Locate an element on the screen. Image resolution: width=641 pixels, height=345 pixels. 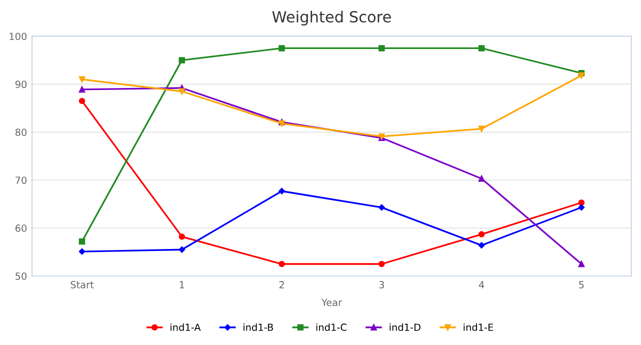
x-tick-label: 3 is located at coordinates (381, 284).